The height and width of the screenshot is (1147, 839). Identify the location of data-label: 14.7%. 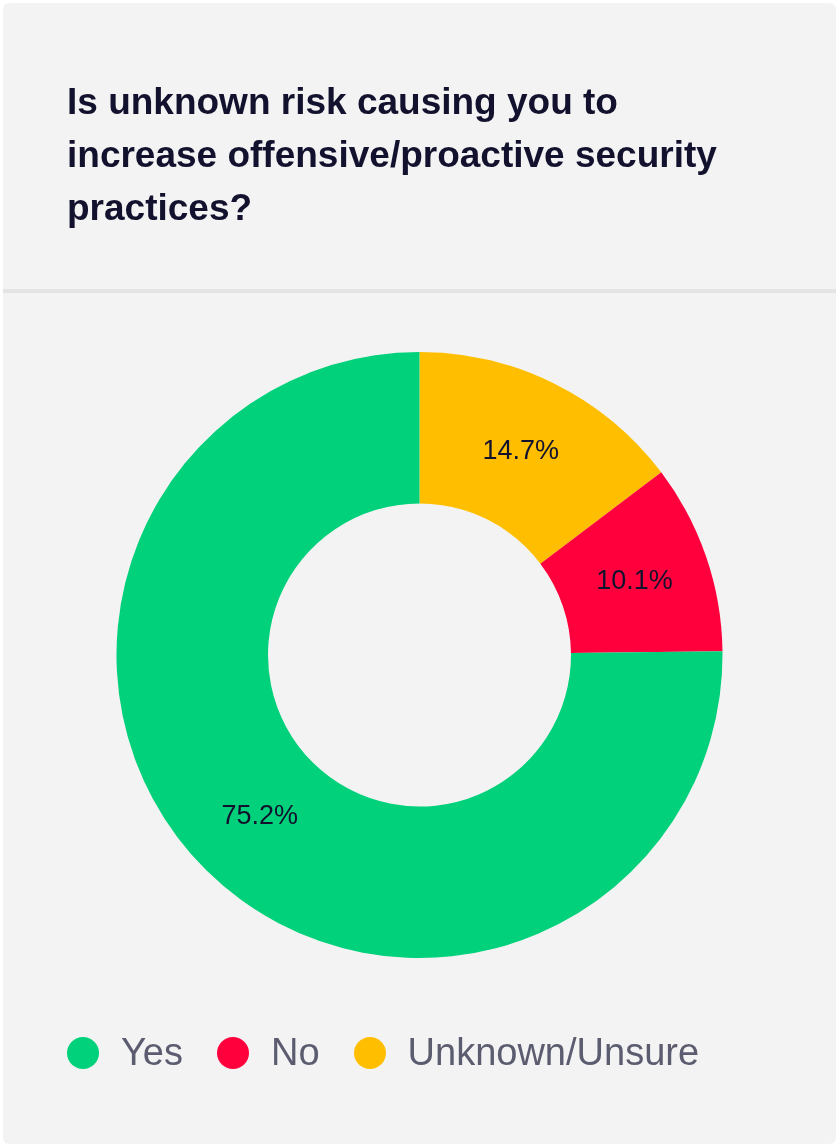
(521, 450).